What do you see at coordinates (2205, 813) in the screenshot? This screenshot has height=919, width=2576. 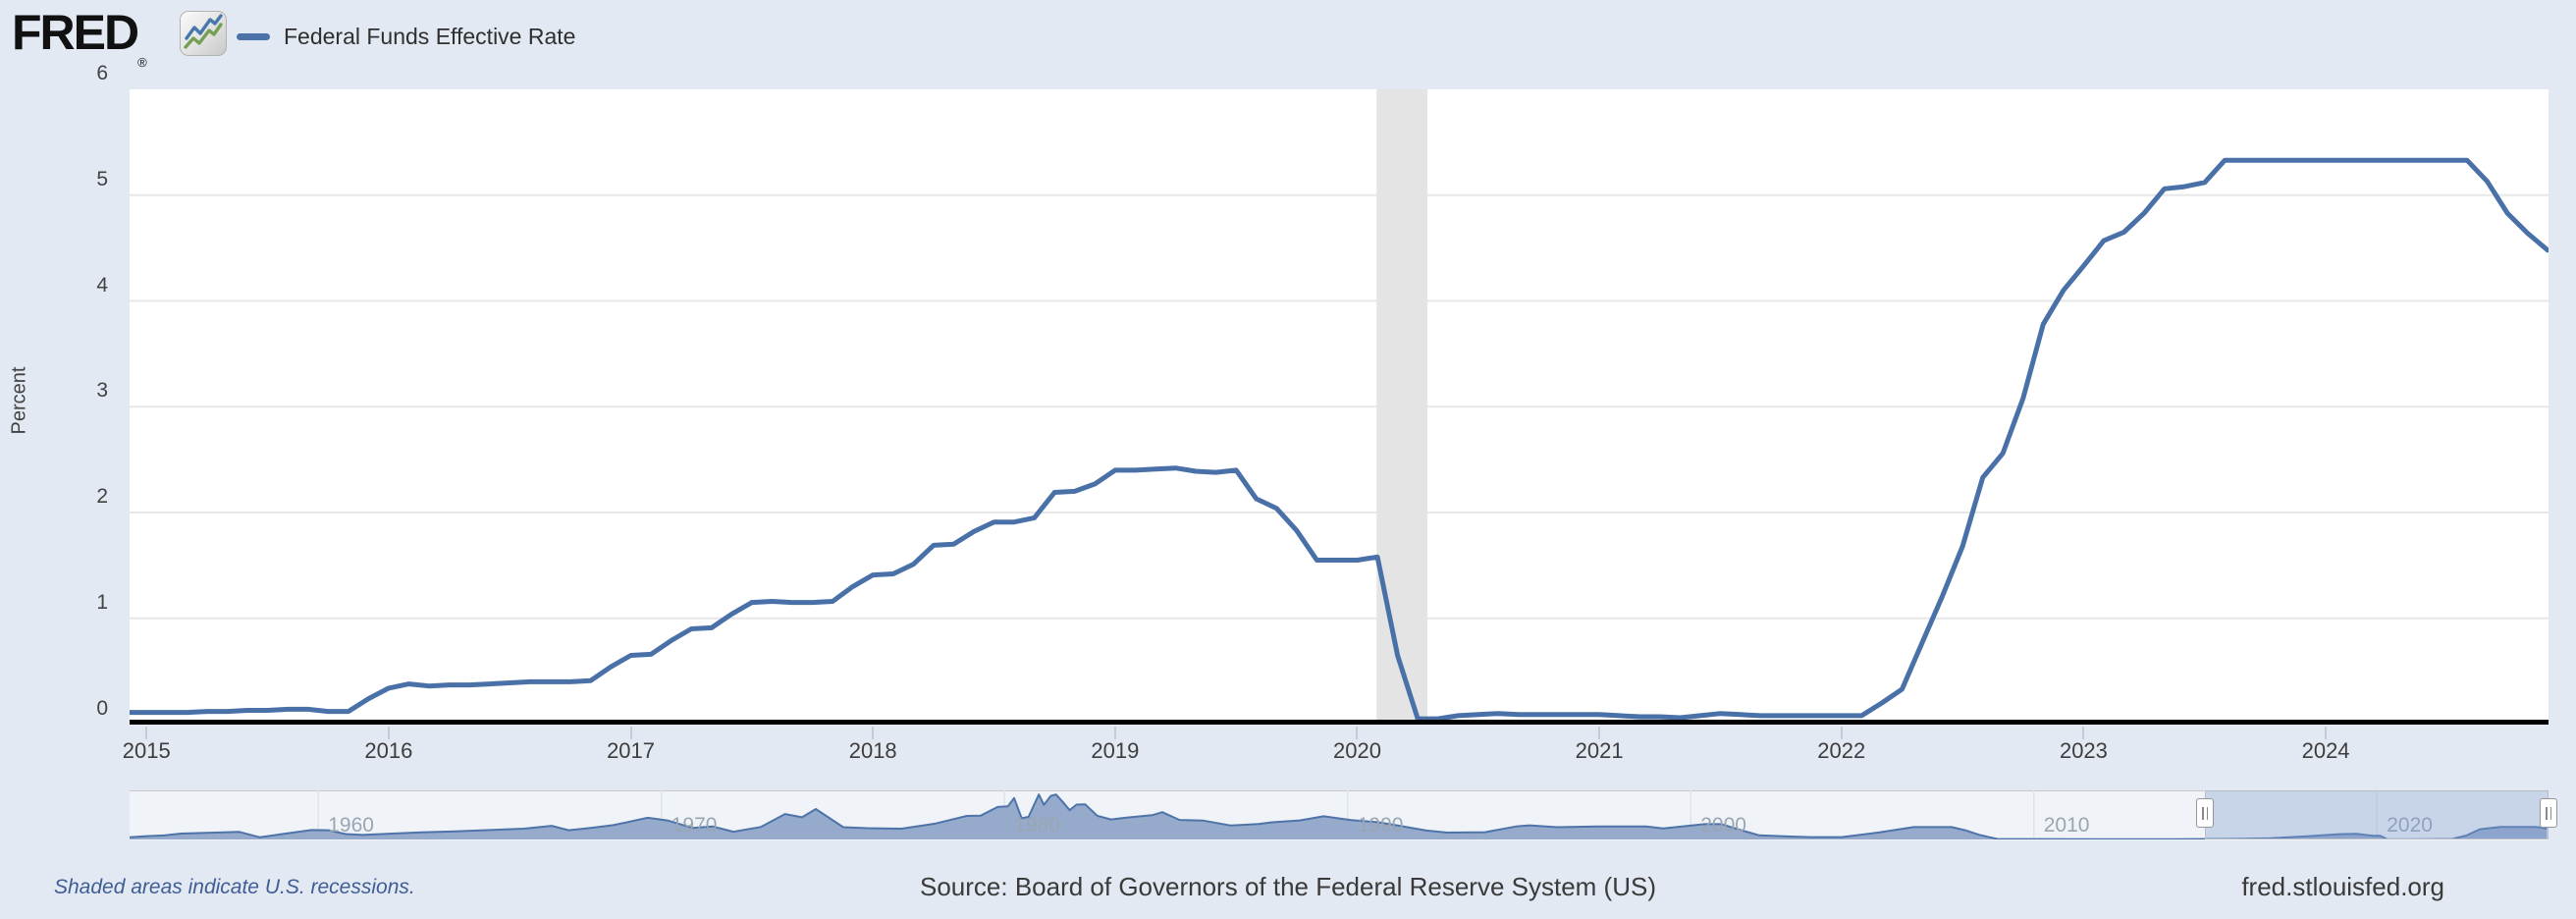 I see `navigator-left-handle` at bounding box center [2205, 813].